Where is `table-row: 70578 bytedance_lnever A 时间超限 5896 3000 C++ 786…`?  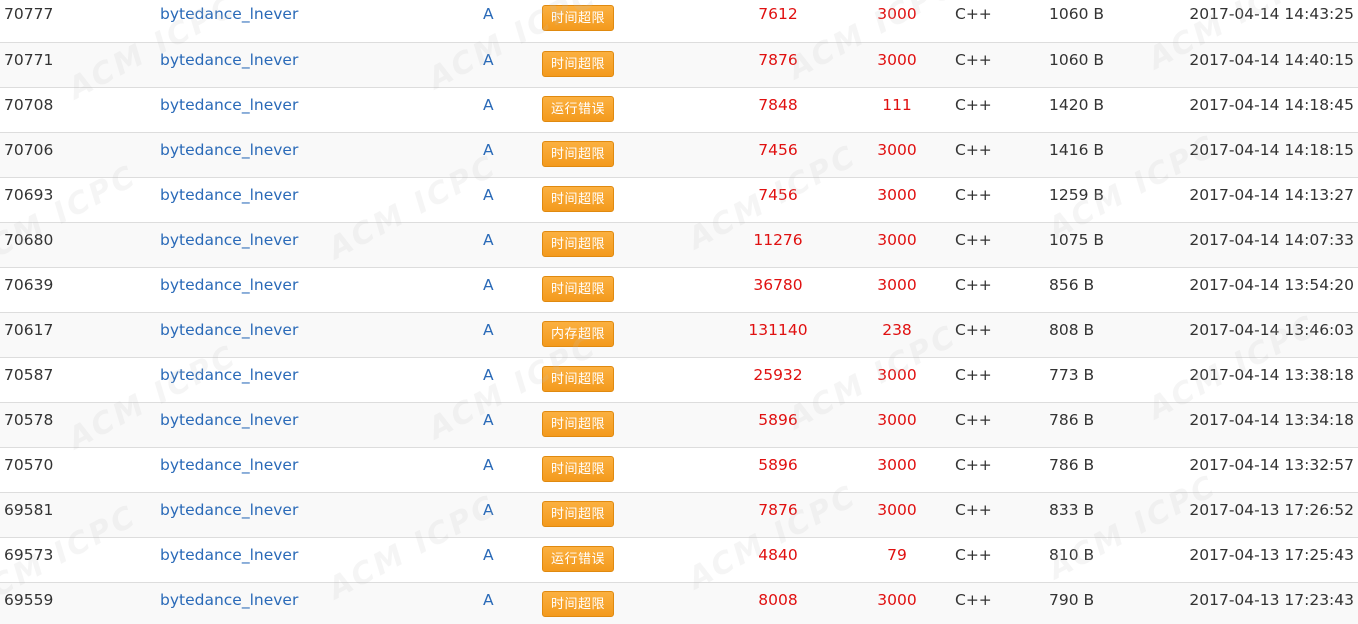 table-row: 70578 bytedance_lnever A 时间超限 5896 3000 C++ 786… is located at coordinates (679, 424).